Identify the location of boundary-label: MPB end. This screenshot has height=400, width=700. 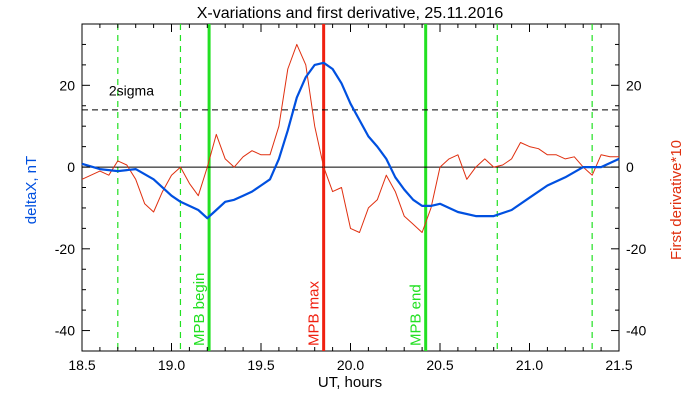
(416, 315).